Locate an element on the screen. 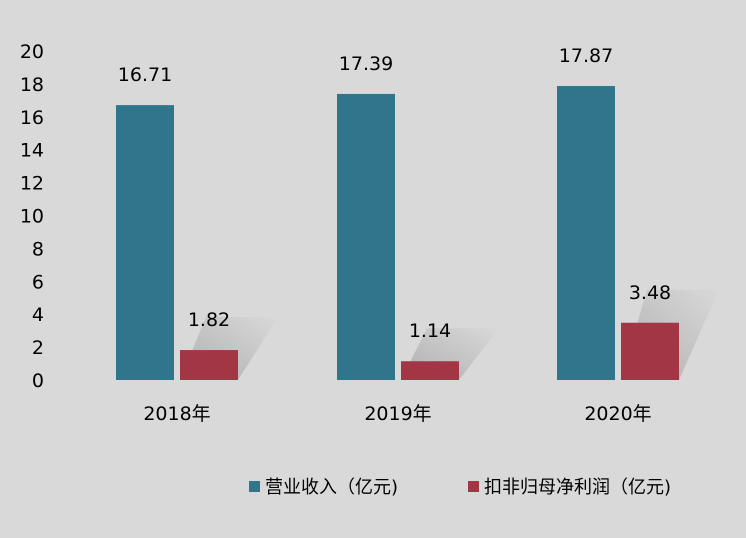  x-category-label: 2020年 is located at coordinates (617, 414).